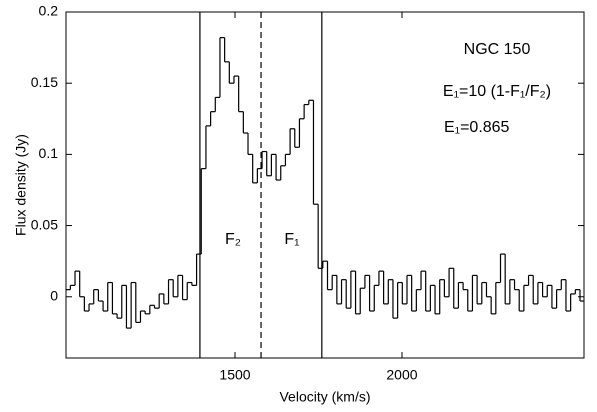 The image size is (597, 412). Describe the element at coordinates (324, 397) in the screenshot. I see `x-axis-label: Velocity (km/s)` at that location.